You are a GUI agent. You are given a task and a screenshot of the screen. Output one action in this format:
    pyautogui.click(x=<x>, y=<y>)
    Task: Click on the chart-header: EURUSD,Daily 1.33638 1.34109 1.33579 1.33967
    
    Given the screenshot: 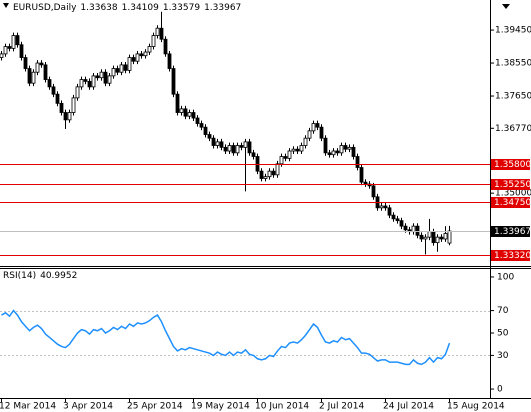 What is the action you would take?
    pyautogui.click(x=127, y=8)
    